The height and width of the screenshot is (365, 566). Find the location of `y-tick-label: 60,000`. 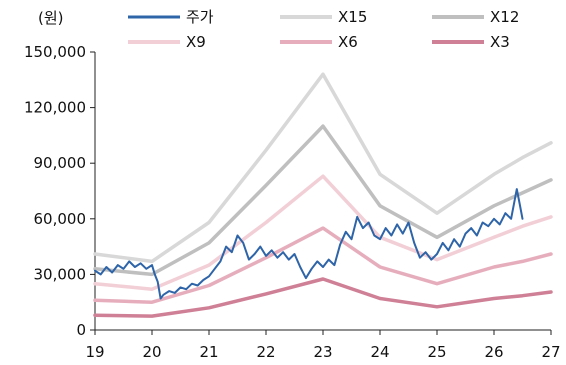

y-tick-label: 60,000 is located at coordinates (60, 219).